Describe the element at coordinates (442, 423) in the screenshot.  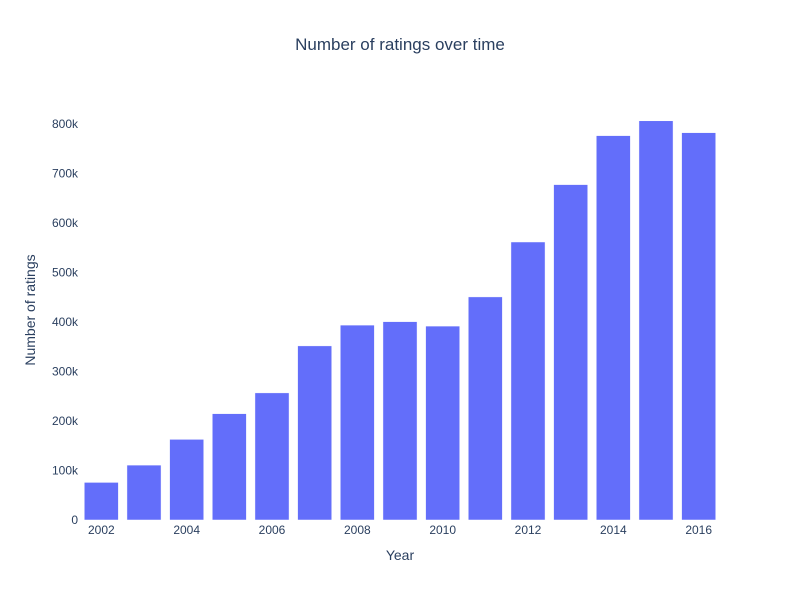
I see `bar-2010` at that location.